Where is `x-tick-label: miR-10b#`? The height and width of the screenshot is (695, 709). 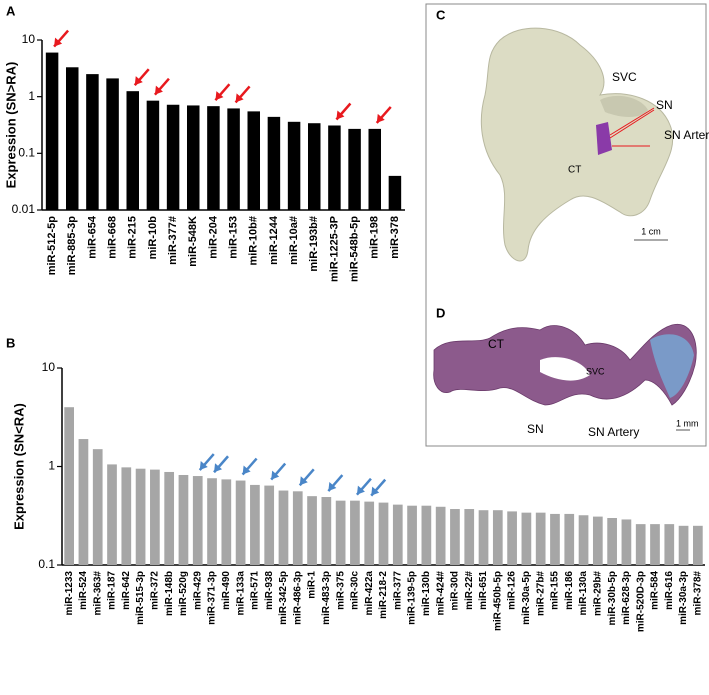 x-tick-label: miR-10b# is located at coordinates (254, 241).